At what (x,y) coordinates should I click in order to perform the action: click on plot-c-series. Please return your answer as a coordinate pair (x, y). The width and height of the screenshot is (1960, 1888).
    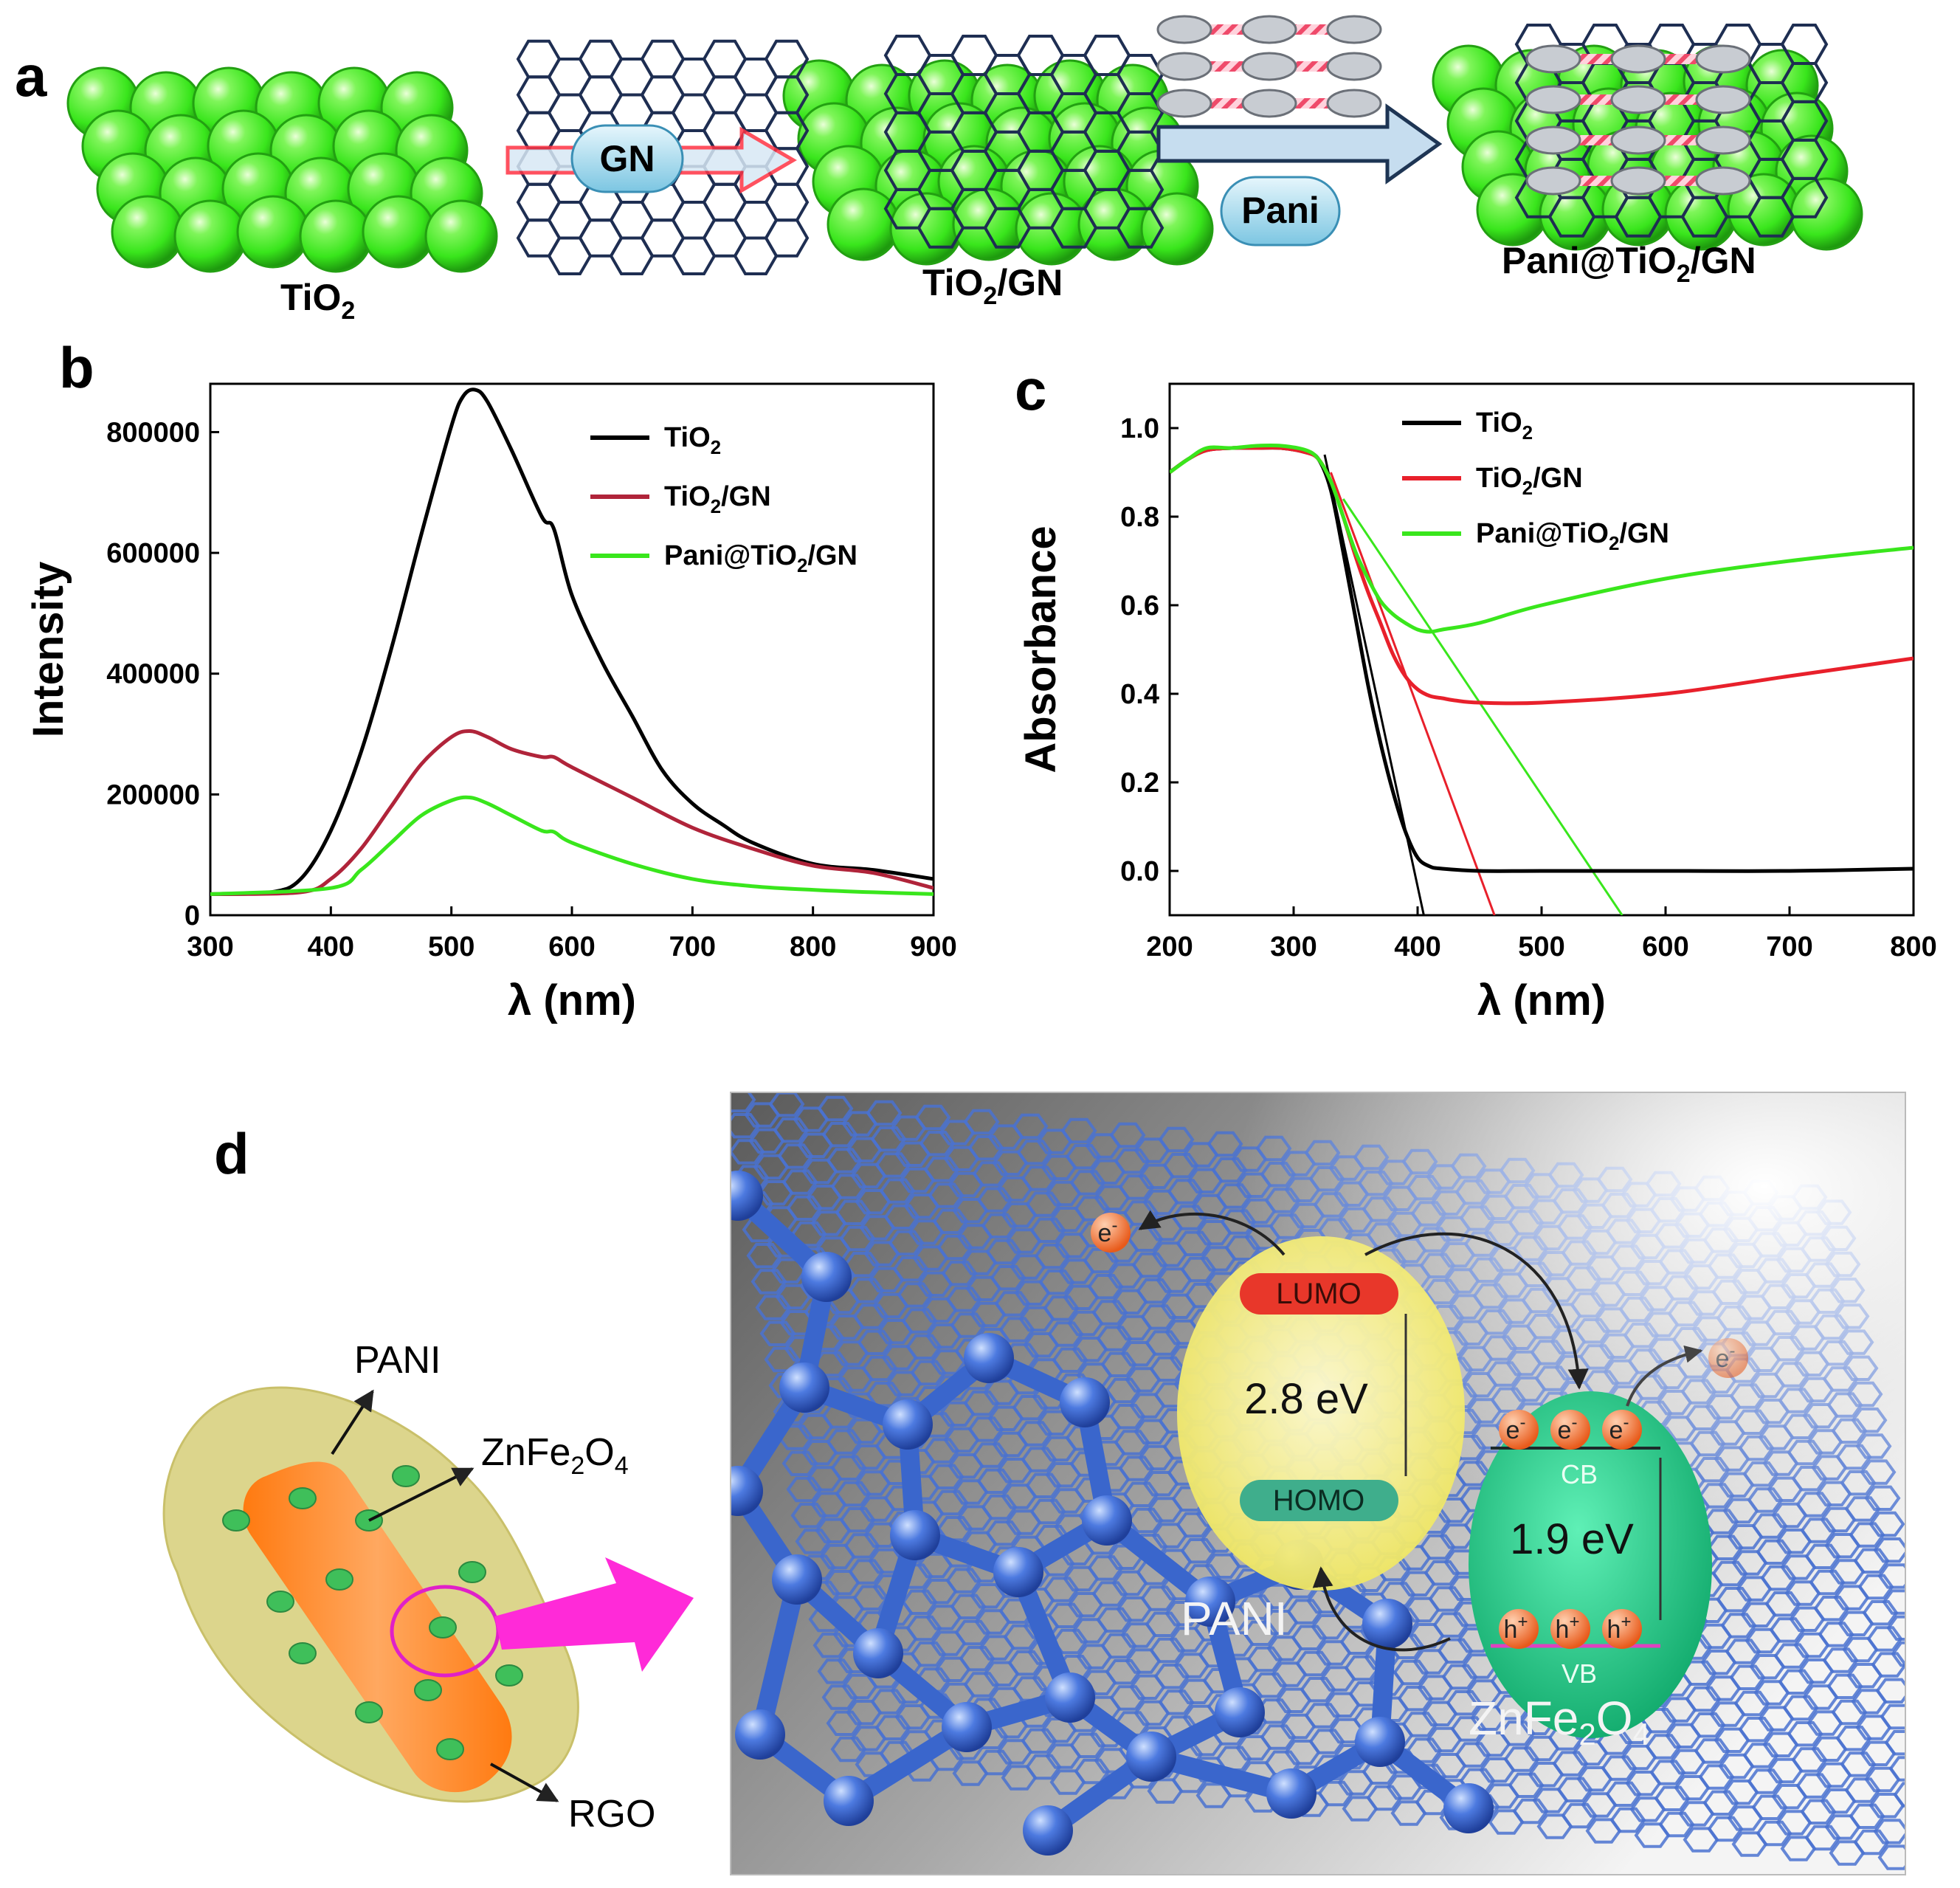
    Looking at the image, I should click on (1542, 679).